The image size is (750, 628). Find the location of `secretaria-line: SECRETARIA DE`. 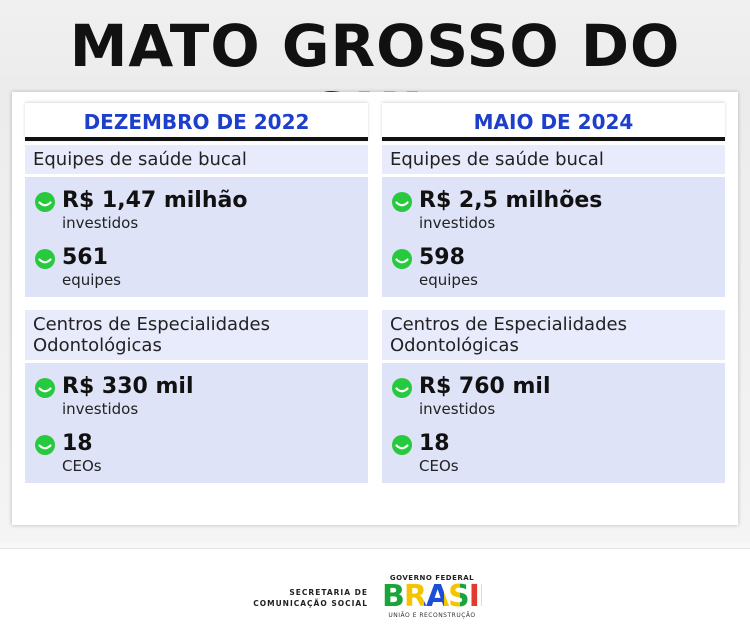

secretaria-line: SECRETARIA DE is located at coordinates (328, 592).